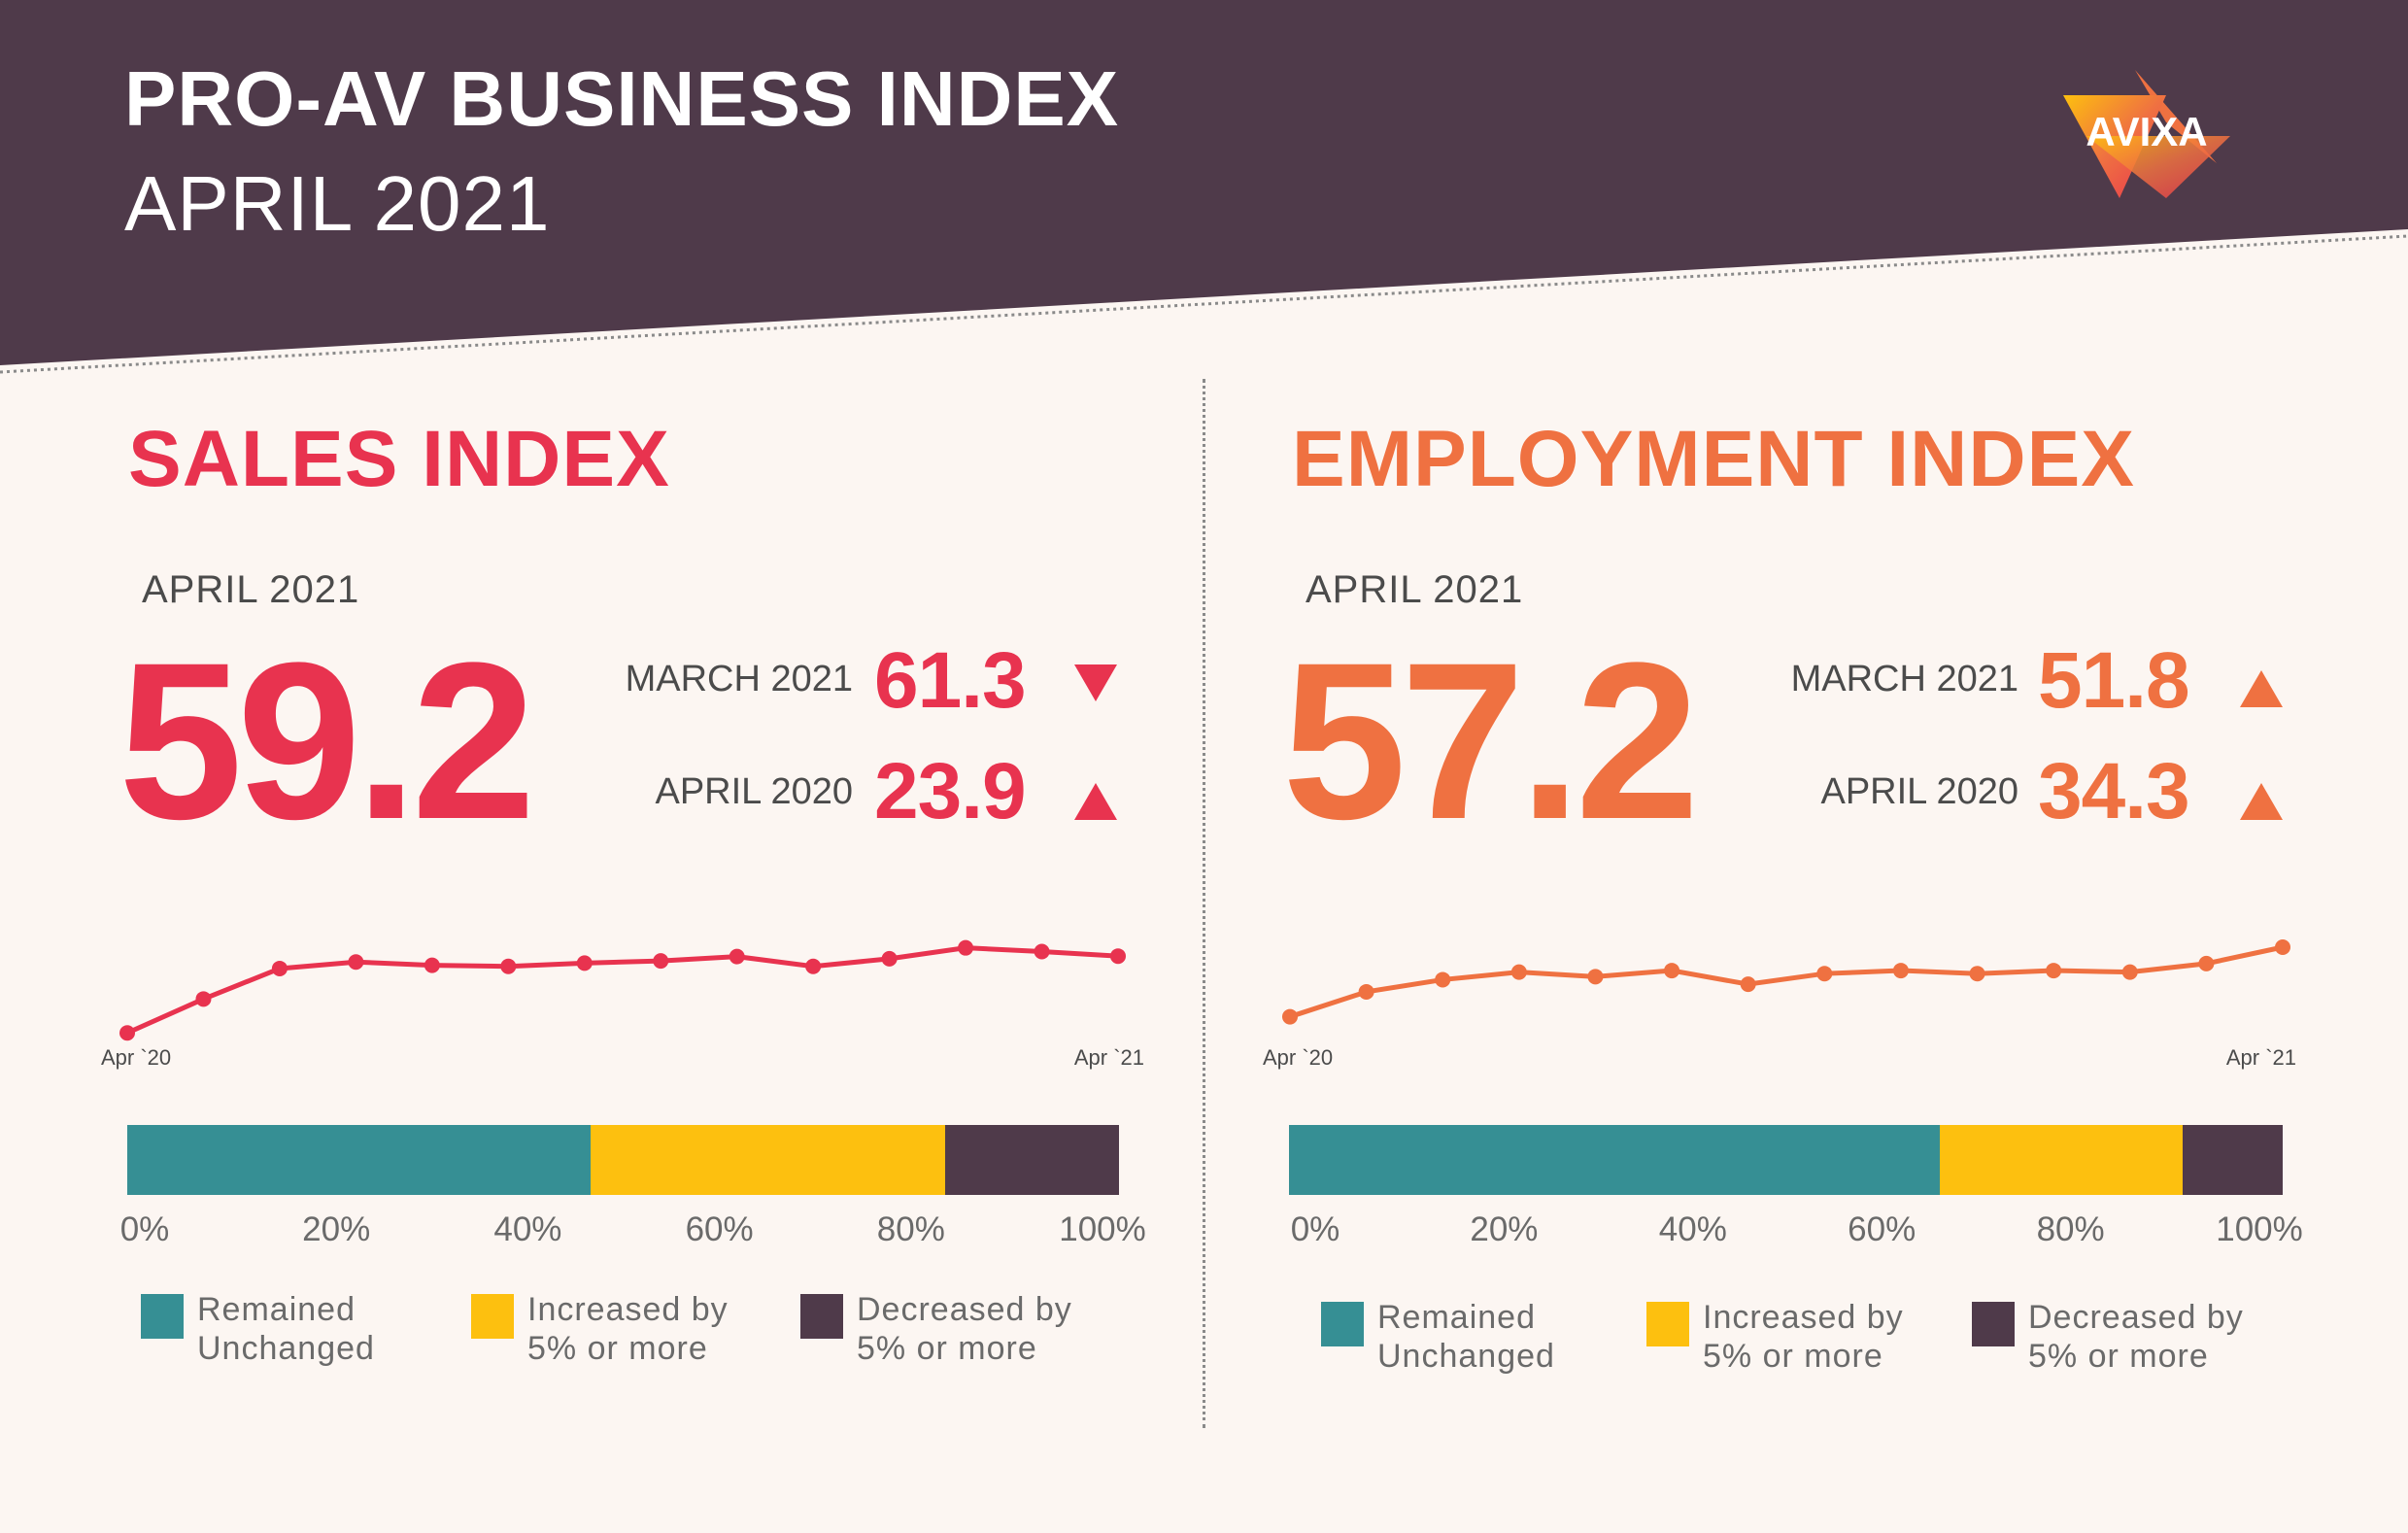  Describe the element at coordinates (1919, 791) in the screenshot. I see `employment-april2020-label: APRIL 2020` at that location.